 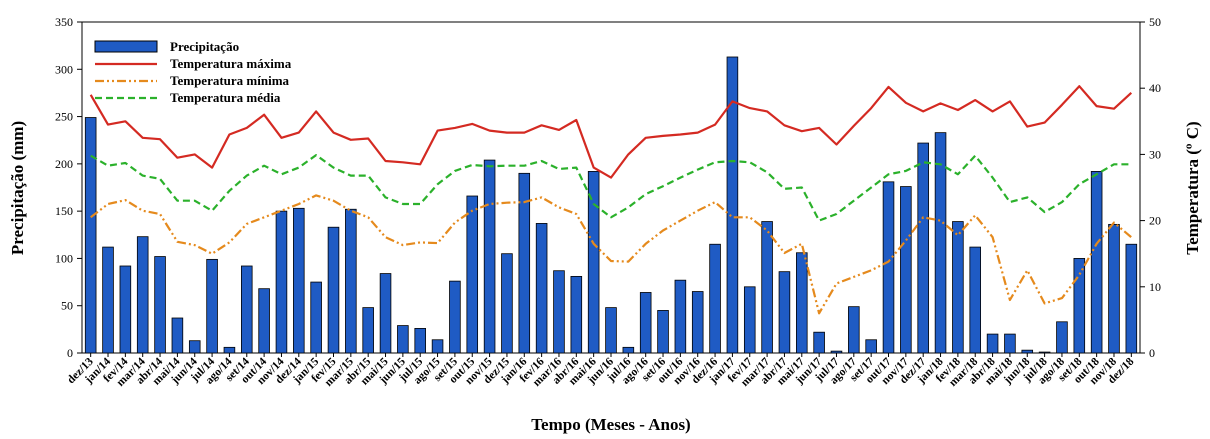 What do you see at coordinates (67, 306) in the screenshot?
I see `y-left-tick-label: 50` at bounding box center [67, 306].